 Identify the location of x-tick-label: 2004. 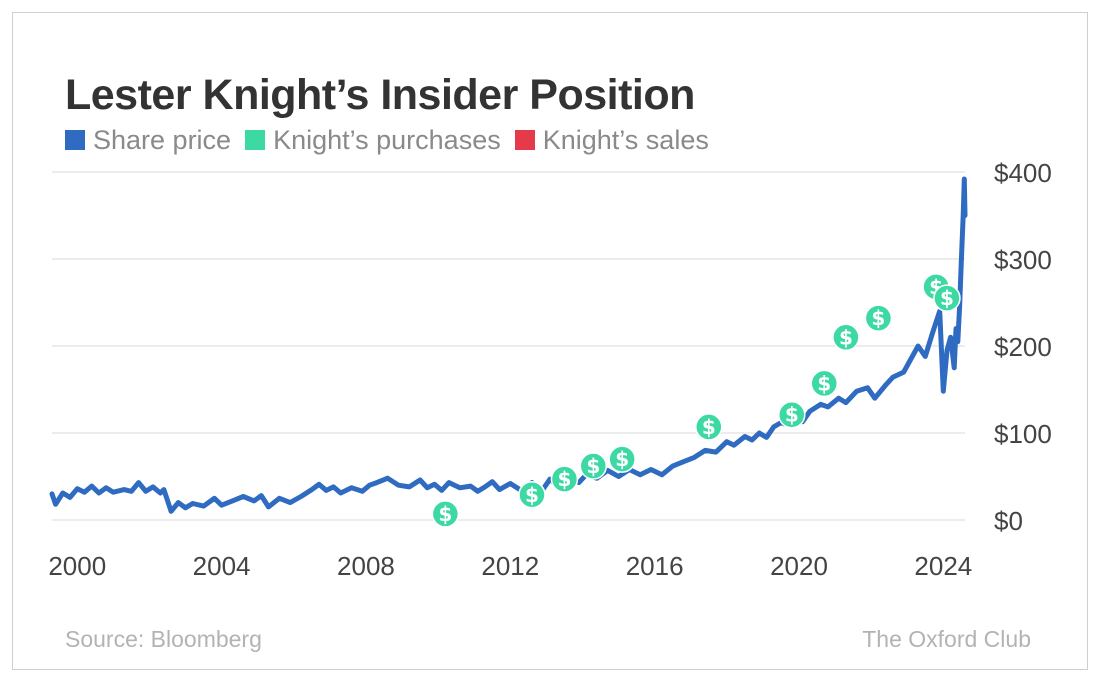
(222, 566).